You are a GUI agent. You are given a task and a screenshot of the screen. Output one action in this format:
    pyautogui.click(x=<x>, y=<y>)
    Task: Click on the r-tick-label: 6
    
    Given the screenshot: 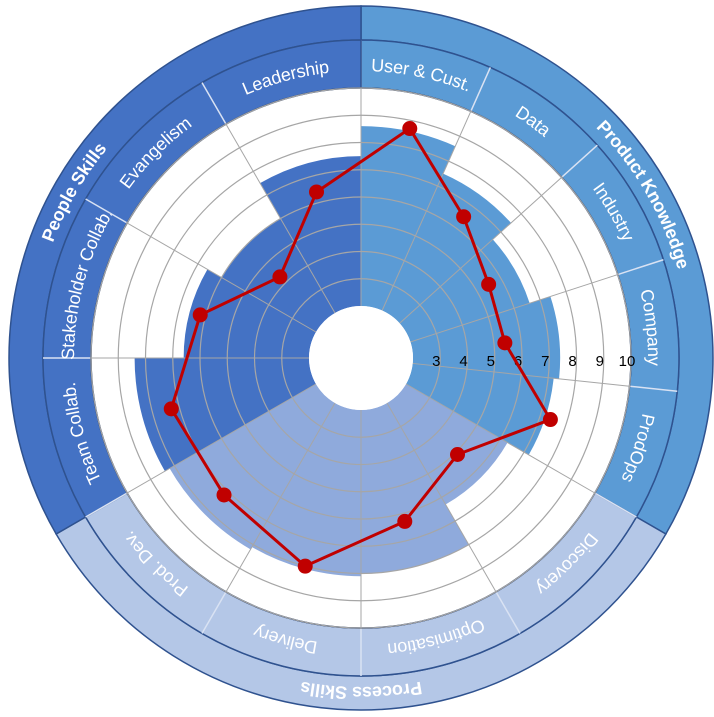 What is the action you would take?
    pyautogui.click(x=518, y=361)
    